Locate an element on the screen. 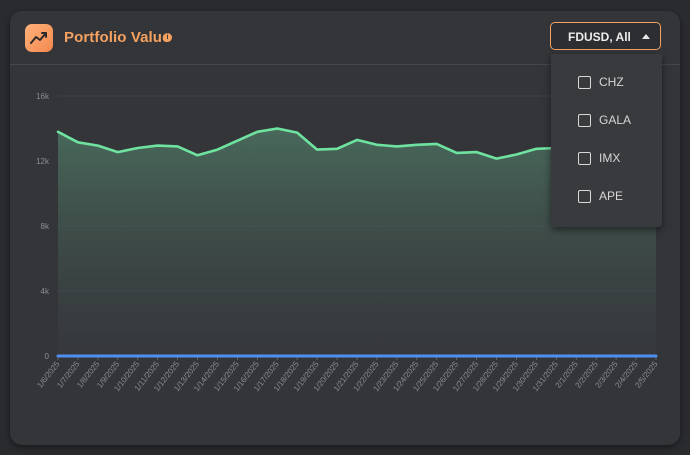 This screenshot has height=455, width=690. page-title: Portfolio Value is located at coordinates (117, 37).